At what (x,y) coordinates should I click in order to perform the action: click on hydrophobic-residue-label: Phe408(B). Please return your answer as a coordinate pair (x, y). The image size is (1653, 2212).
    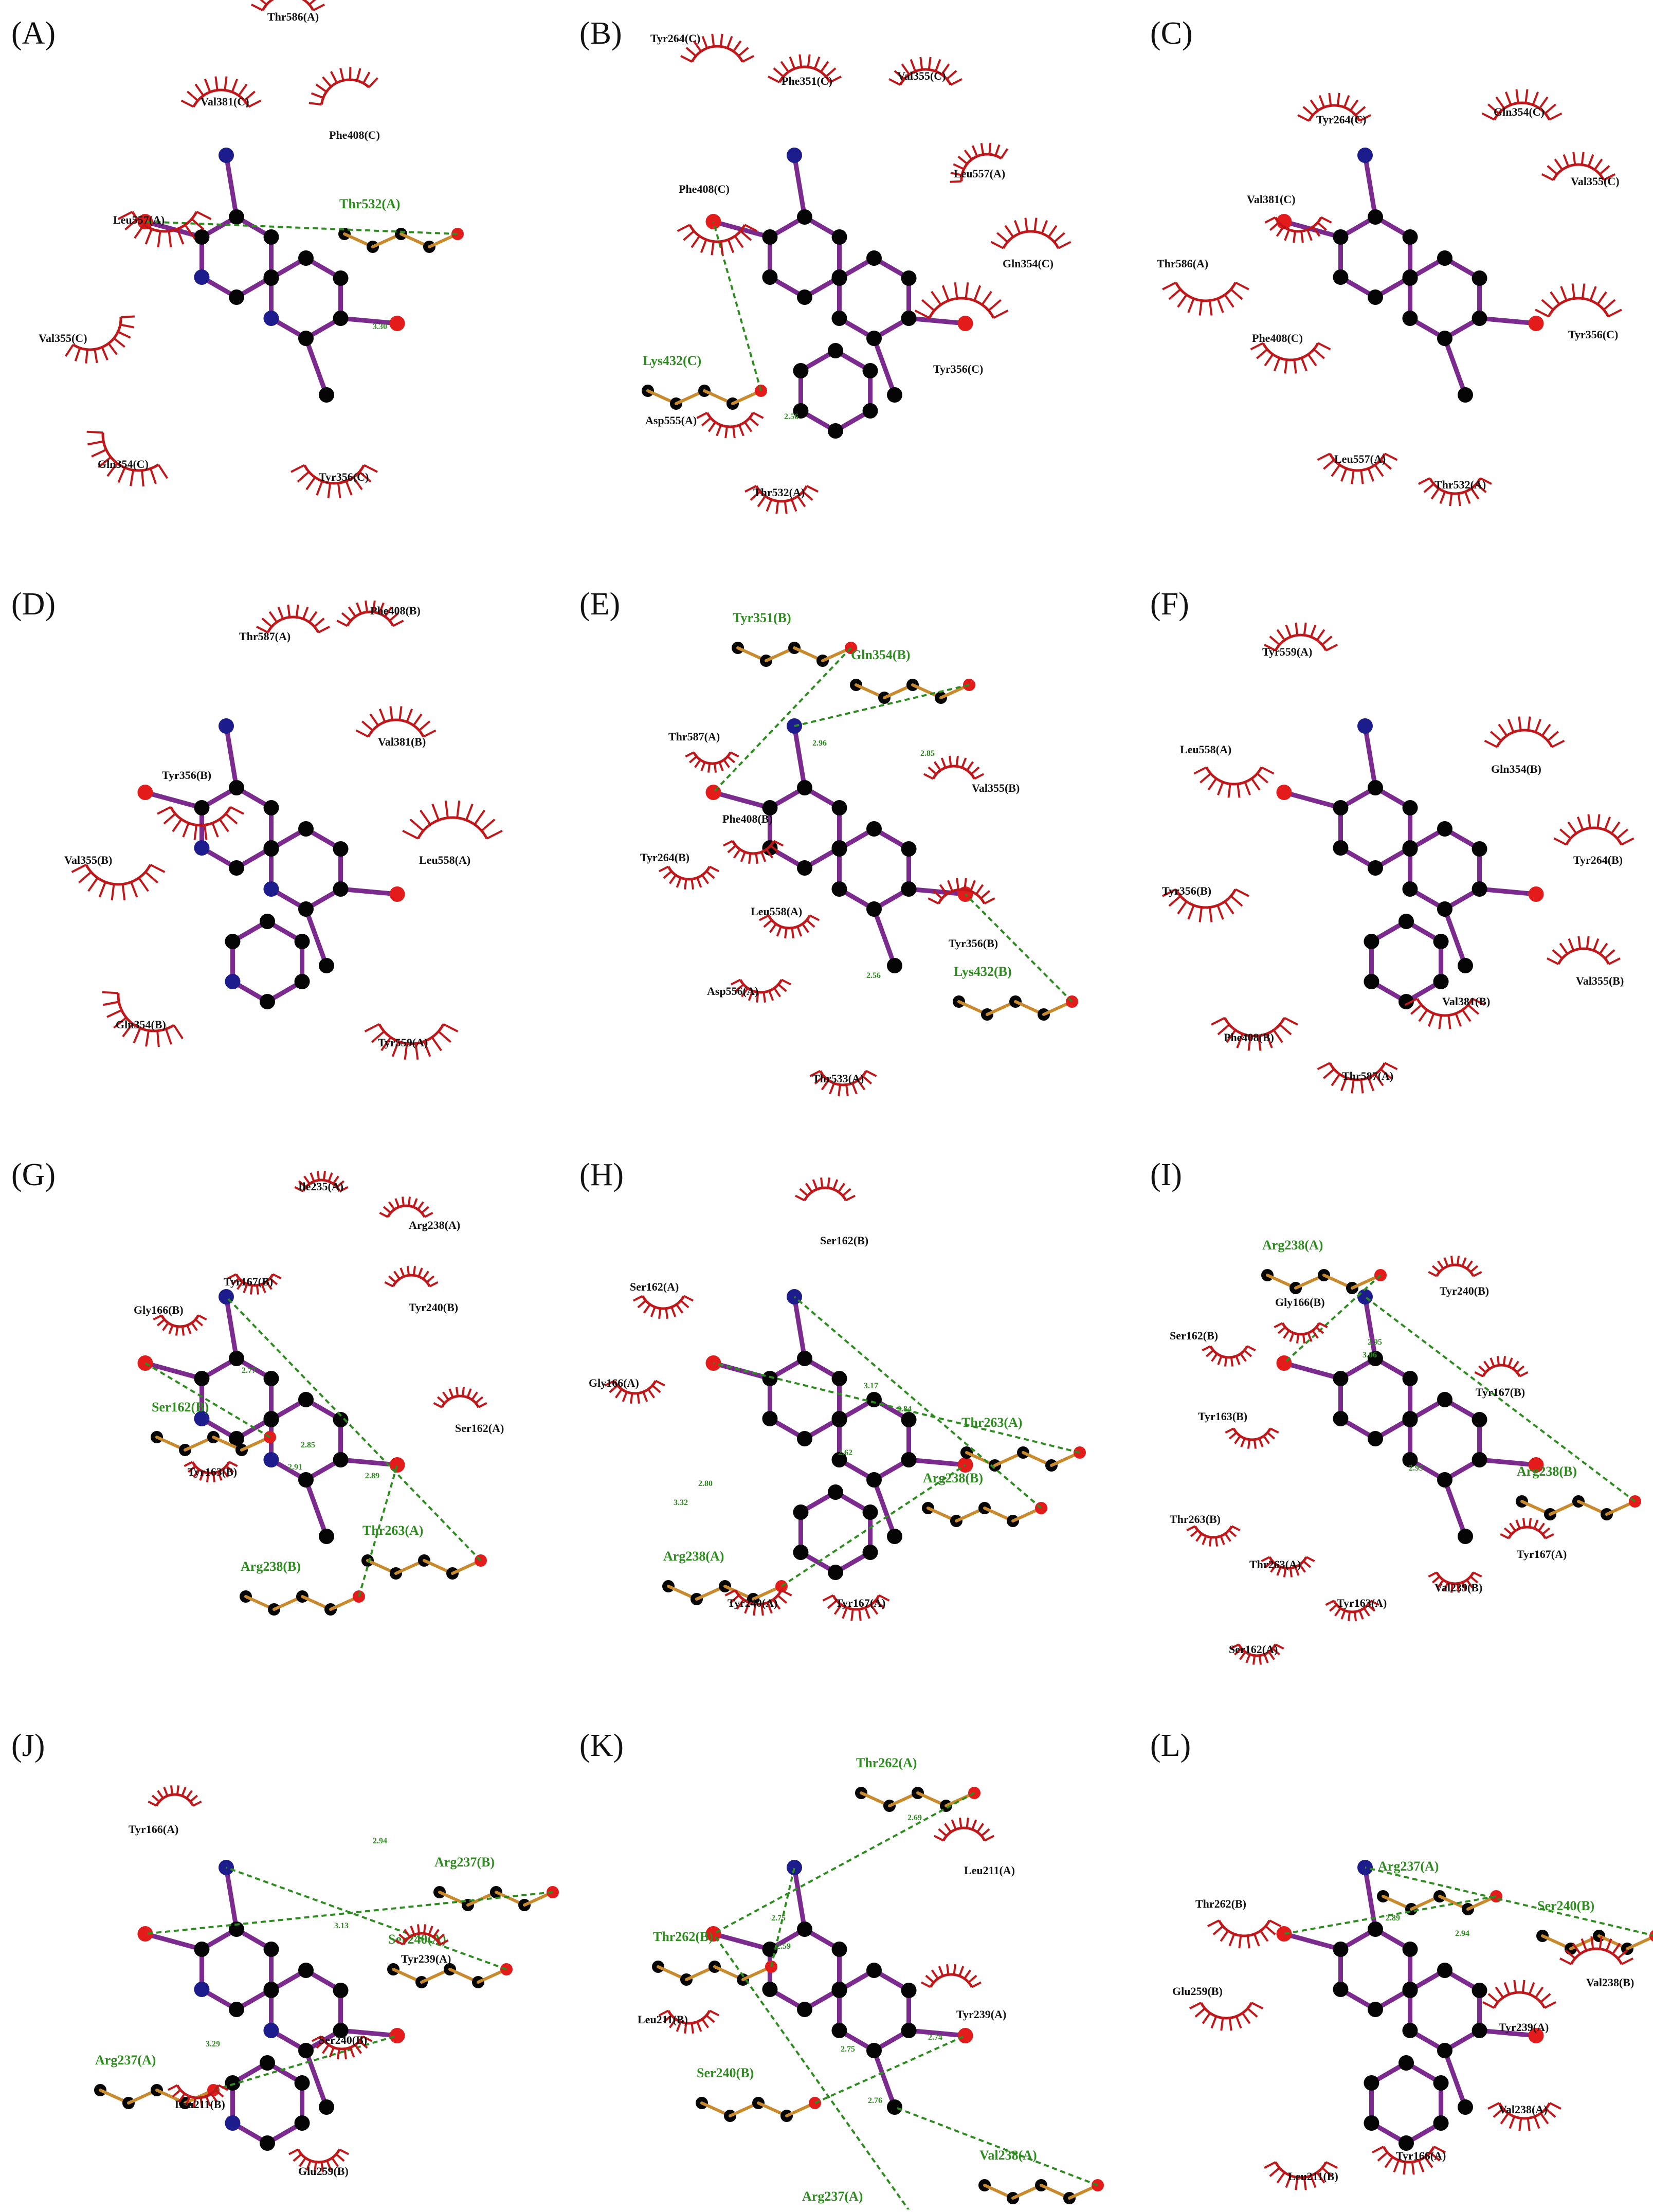
    Looking at the image, I should click on (1249, 1037).